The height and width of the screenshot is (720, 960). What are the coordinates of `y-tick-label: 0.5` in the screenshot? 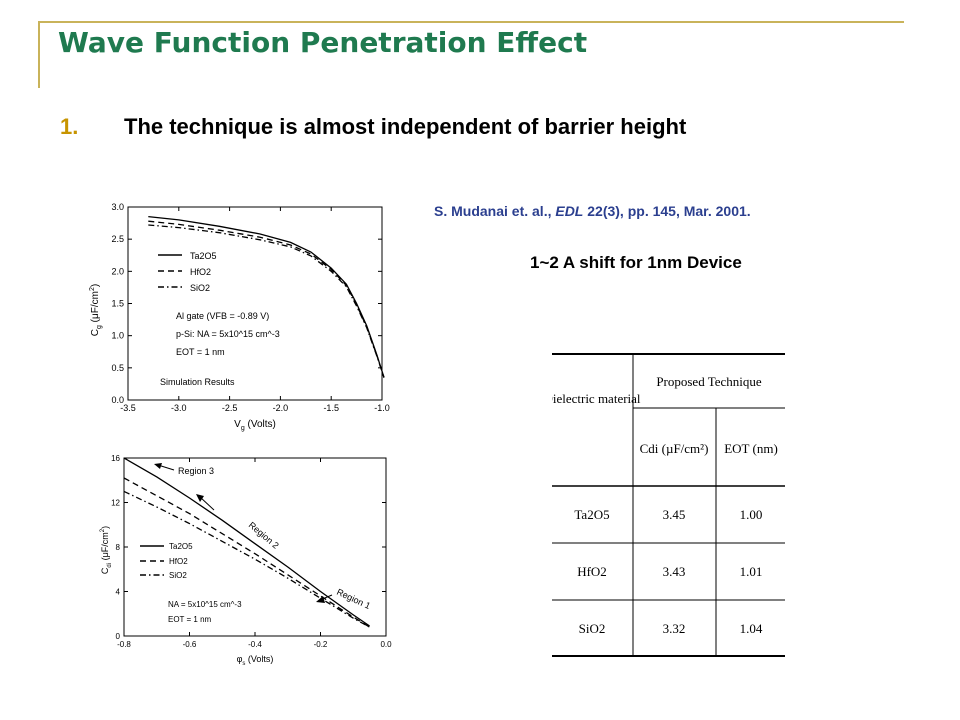 It's located at (117, 368).